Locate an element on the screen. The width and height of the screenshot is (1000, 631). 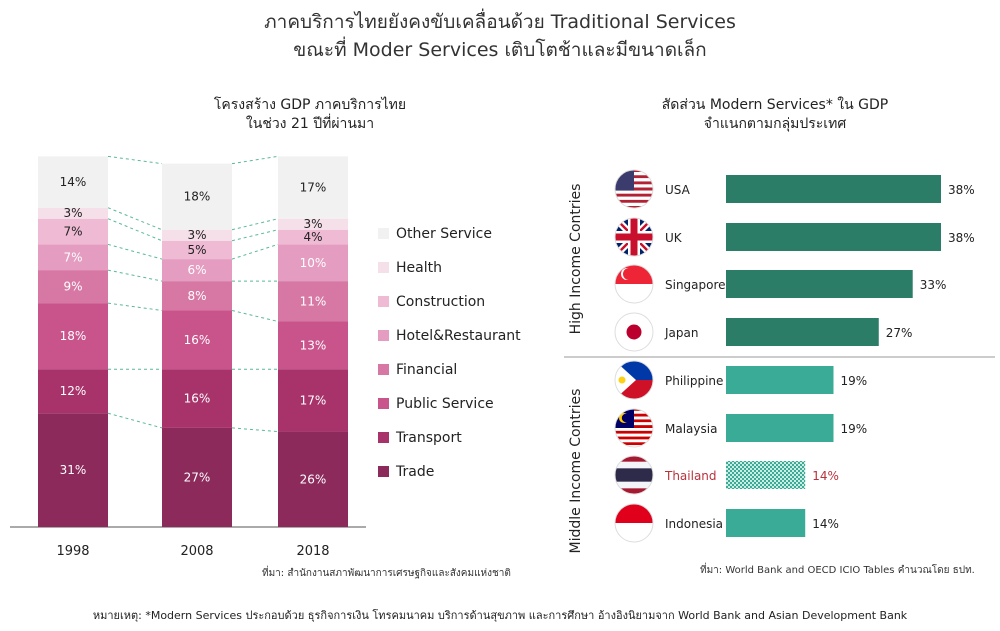
legend-label-hotel-restaurant: Hotel&Restaurant is located at coordinates (458, 336).